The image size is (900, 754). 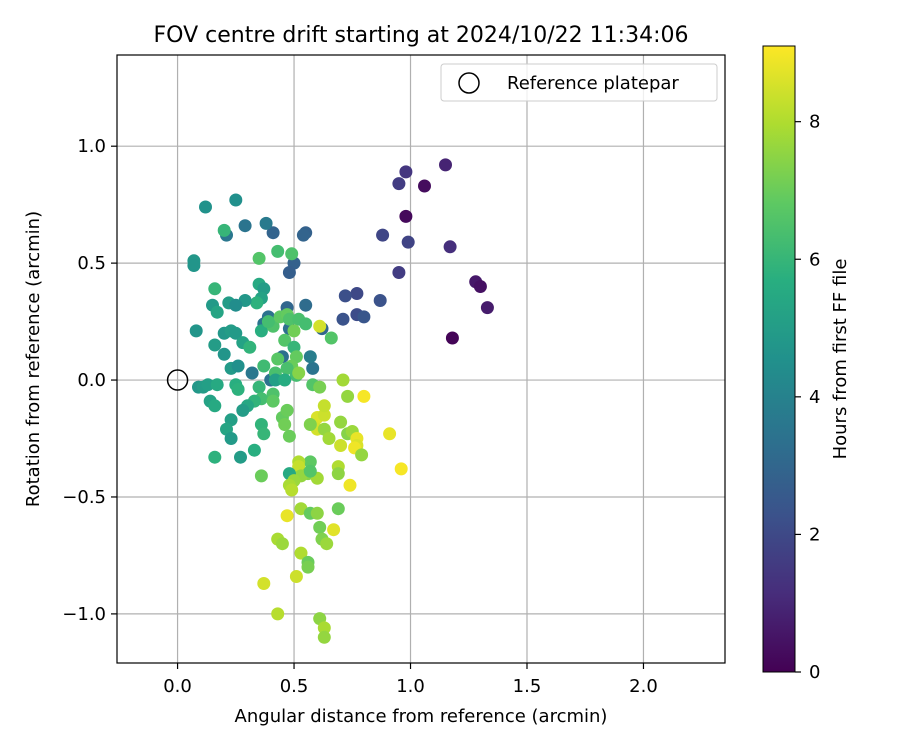 What do you see at coordinates (33, 359) in the screenshot?
I see `y-axis-label: Rotation from reference (arcmin)` at bounding box center [33, 359].